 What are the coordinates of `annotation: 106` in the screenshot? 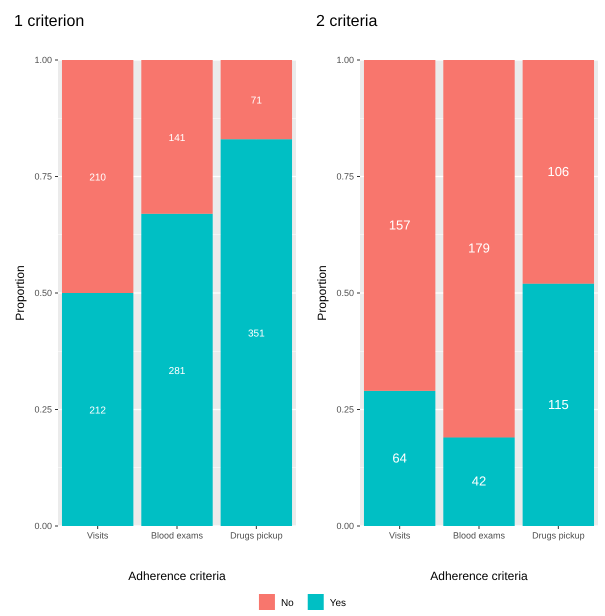 It's located at (558, 171).